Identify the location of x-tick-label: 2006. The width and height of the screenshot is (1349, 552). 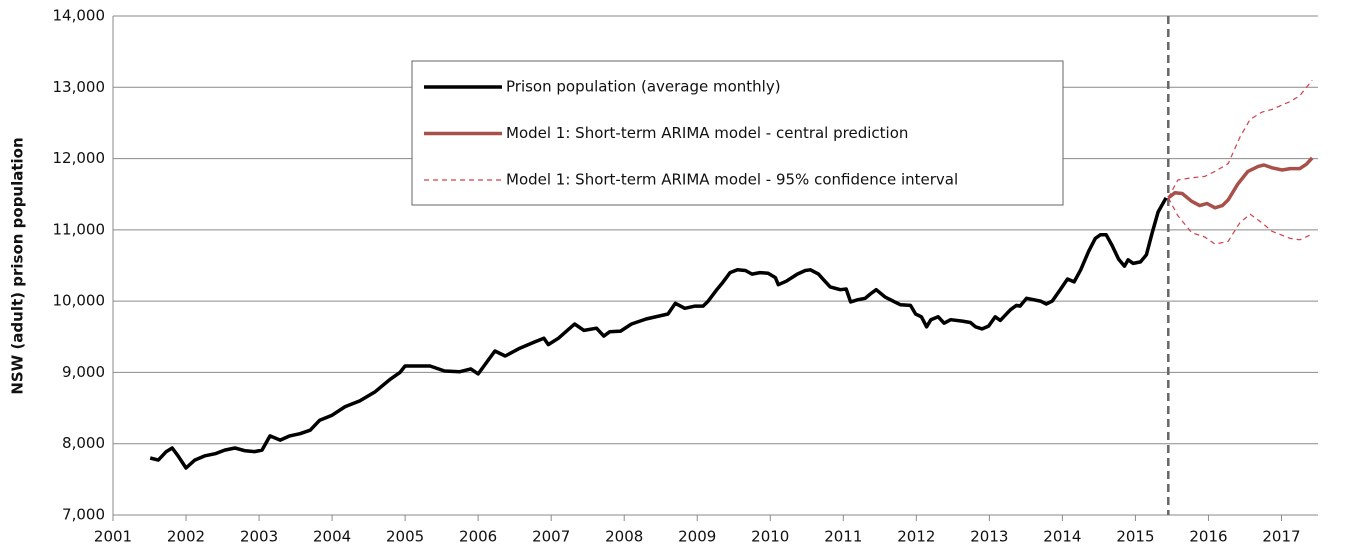
(478, 537).